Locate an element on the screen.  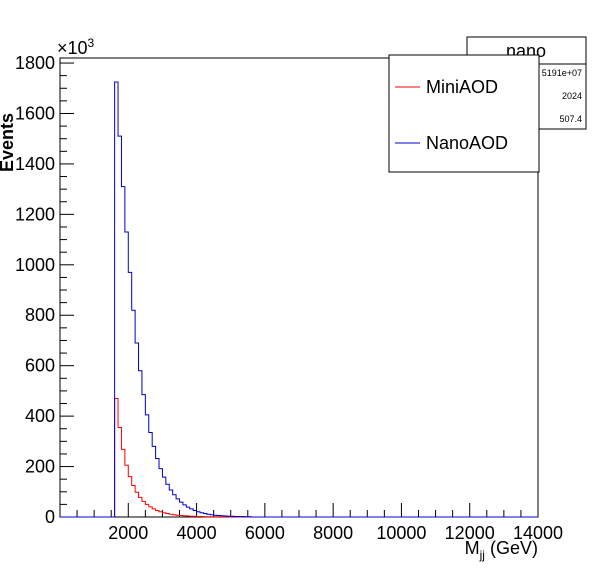
x-tick-label: 8000 is located at coordinates (333, 533).